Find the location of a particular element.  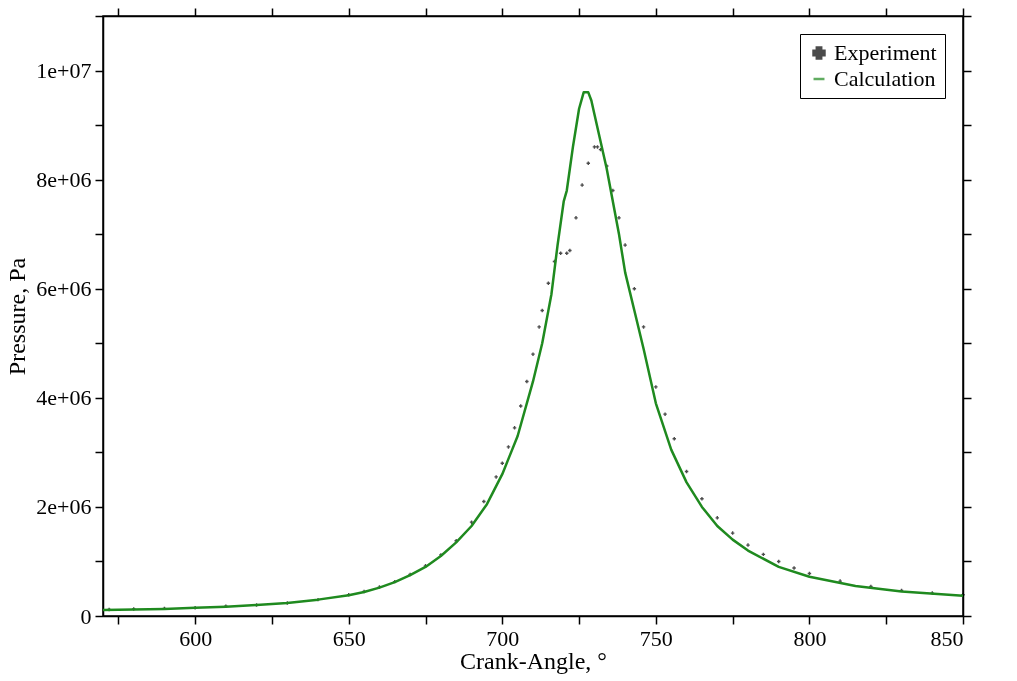

y-tick-label: 0 is located at coordinates (86, 616).